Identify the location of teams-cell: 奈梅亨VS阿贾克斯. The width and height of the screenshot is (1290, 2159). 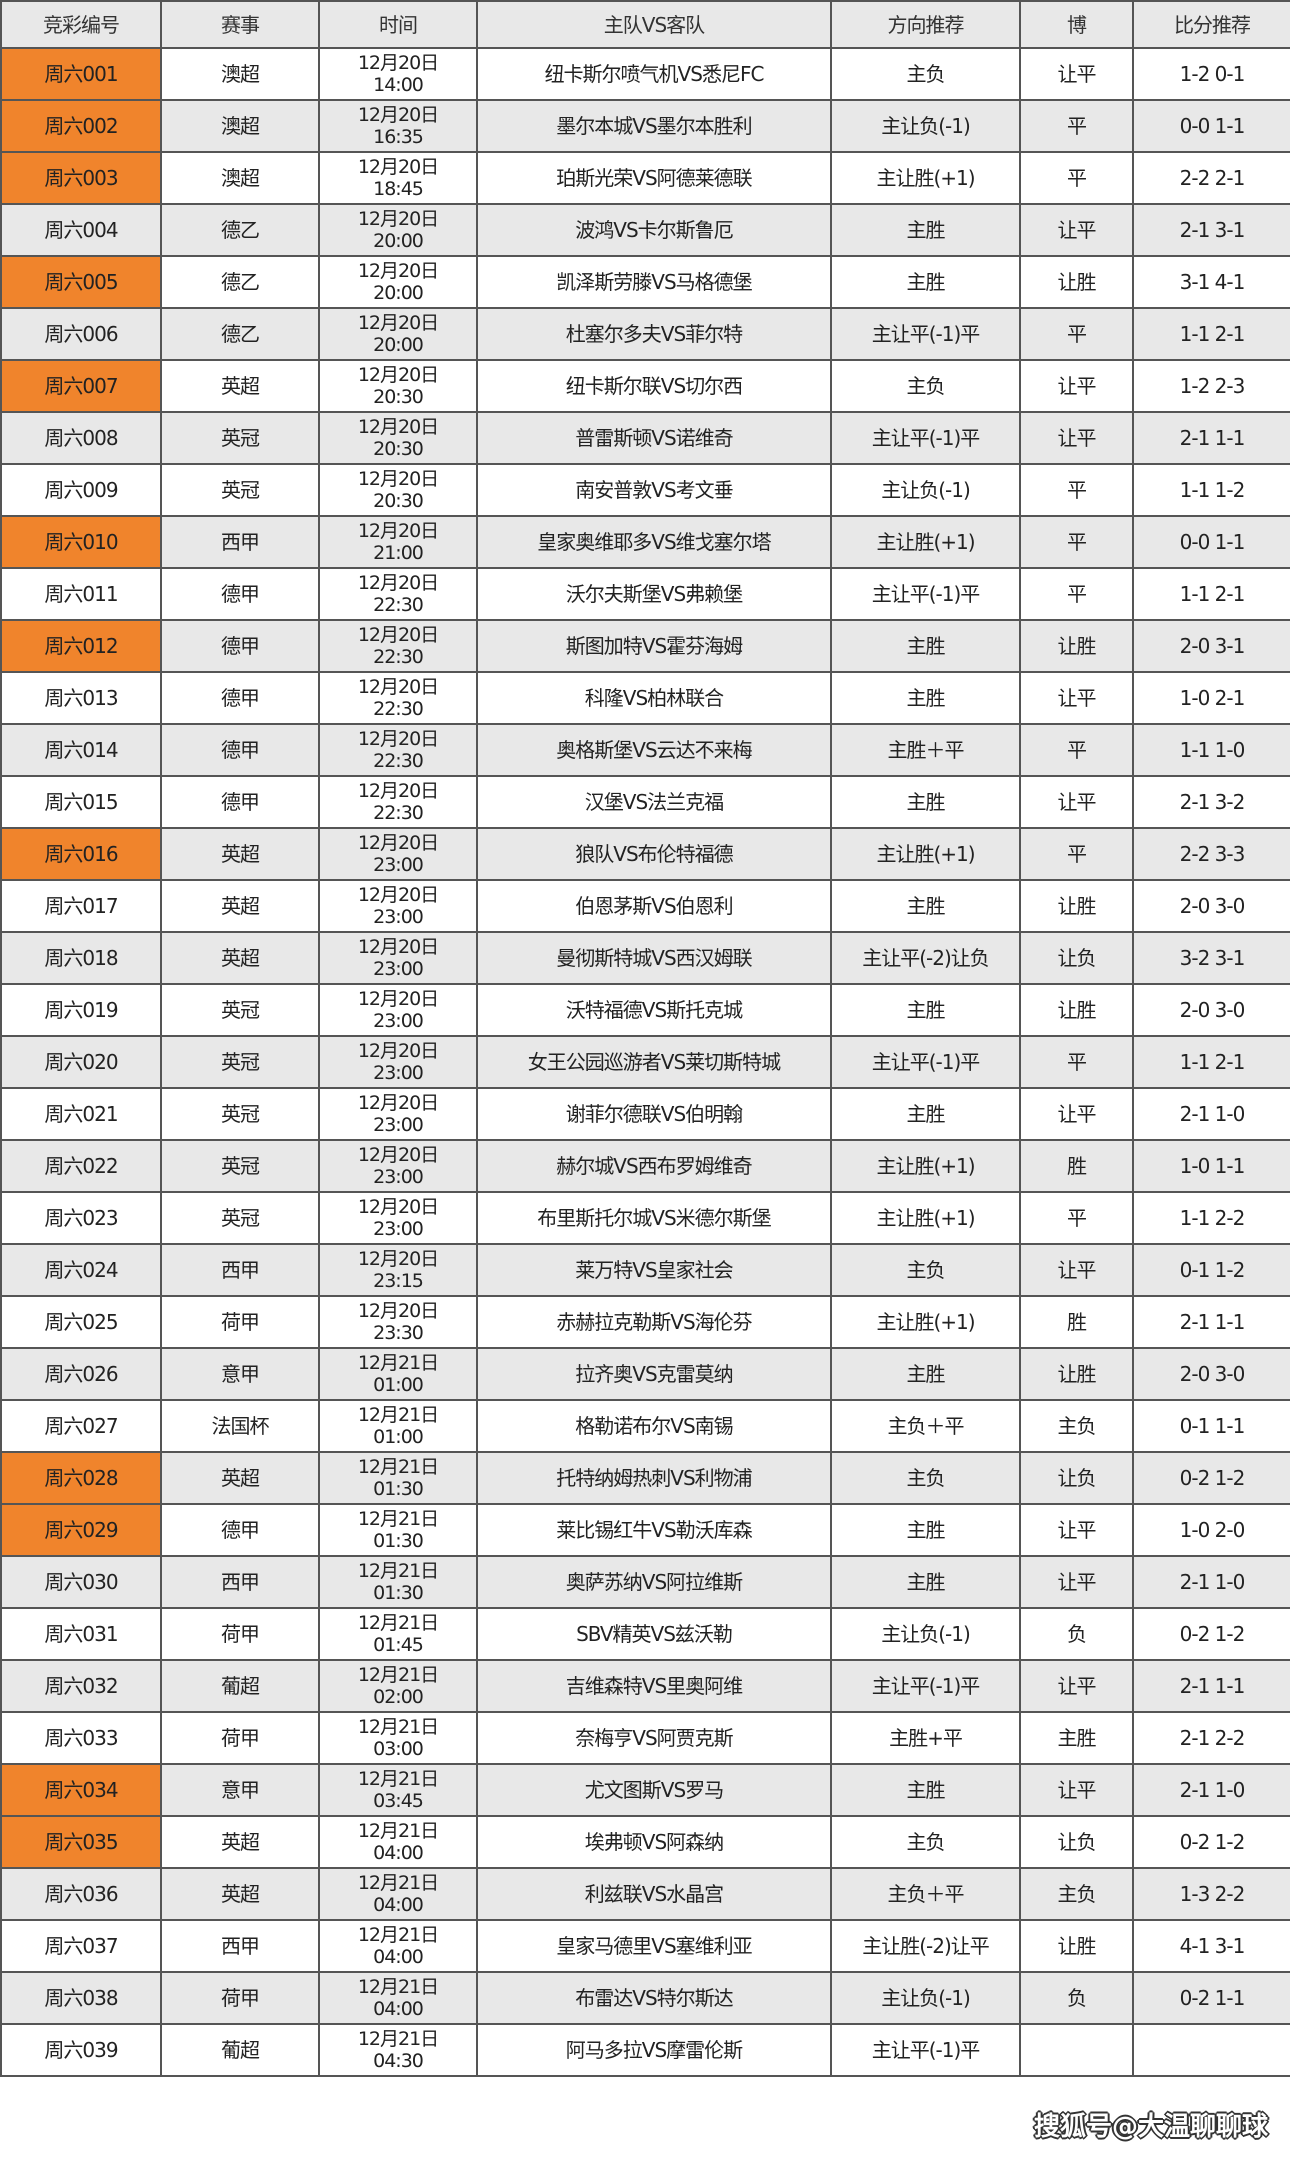
(654, 1738).